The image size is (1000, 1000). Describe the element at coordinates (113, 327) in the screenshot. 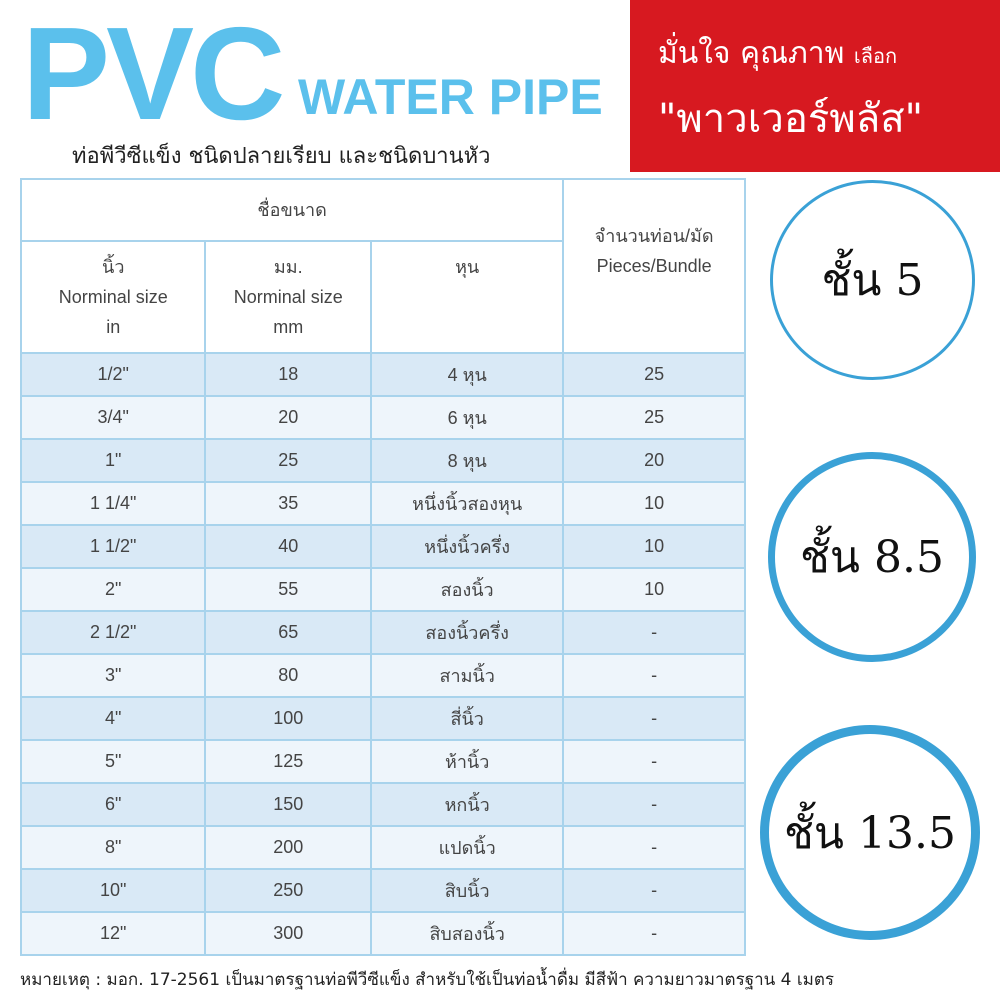

I see `inch-header-unit: in` at that location.